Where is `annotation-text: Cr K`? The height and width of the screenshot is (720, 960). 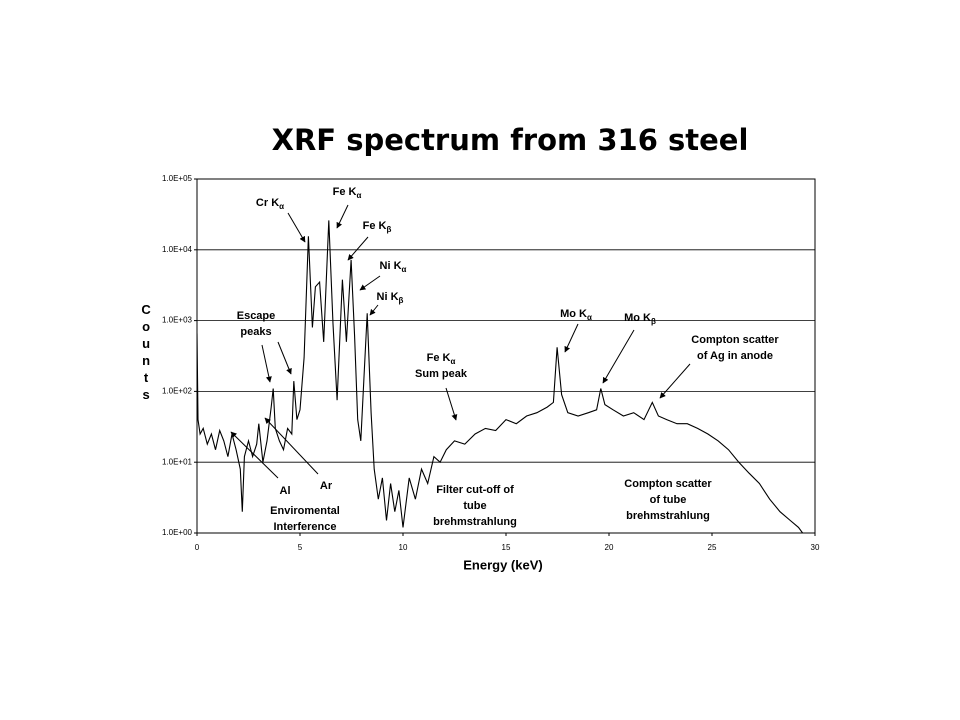 annotation-text: Cr K is located at coordinates (267, 203).